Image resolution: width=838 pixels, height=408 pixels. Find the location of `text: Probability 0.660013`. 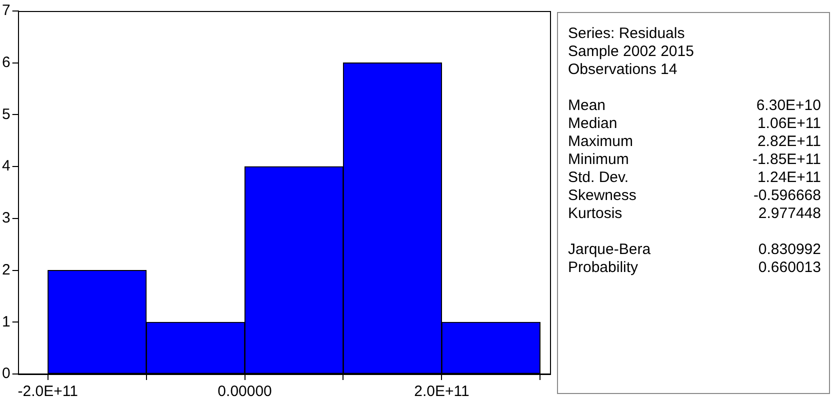

text: Probability 0.660013 is located at coordinates (694, 267).